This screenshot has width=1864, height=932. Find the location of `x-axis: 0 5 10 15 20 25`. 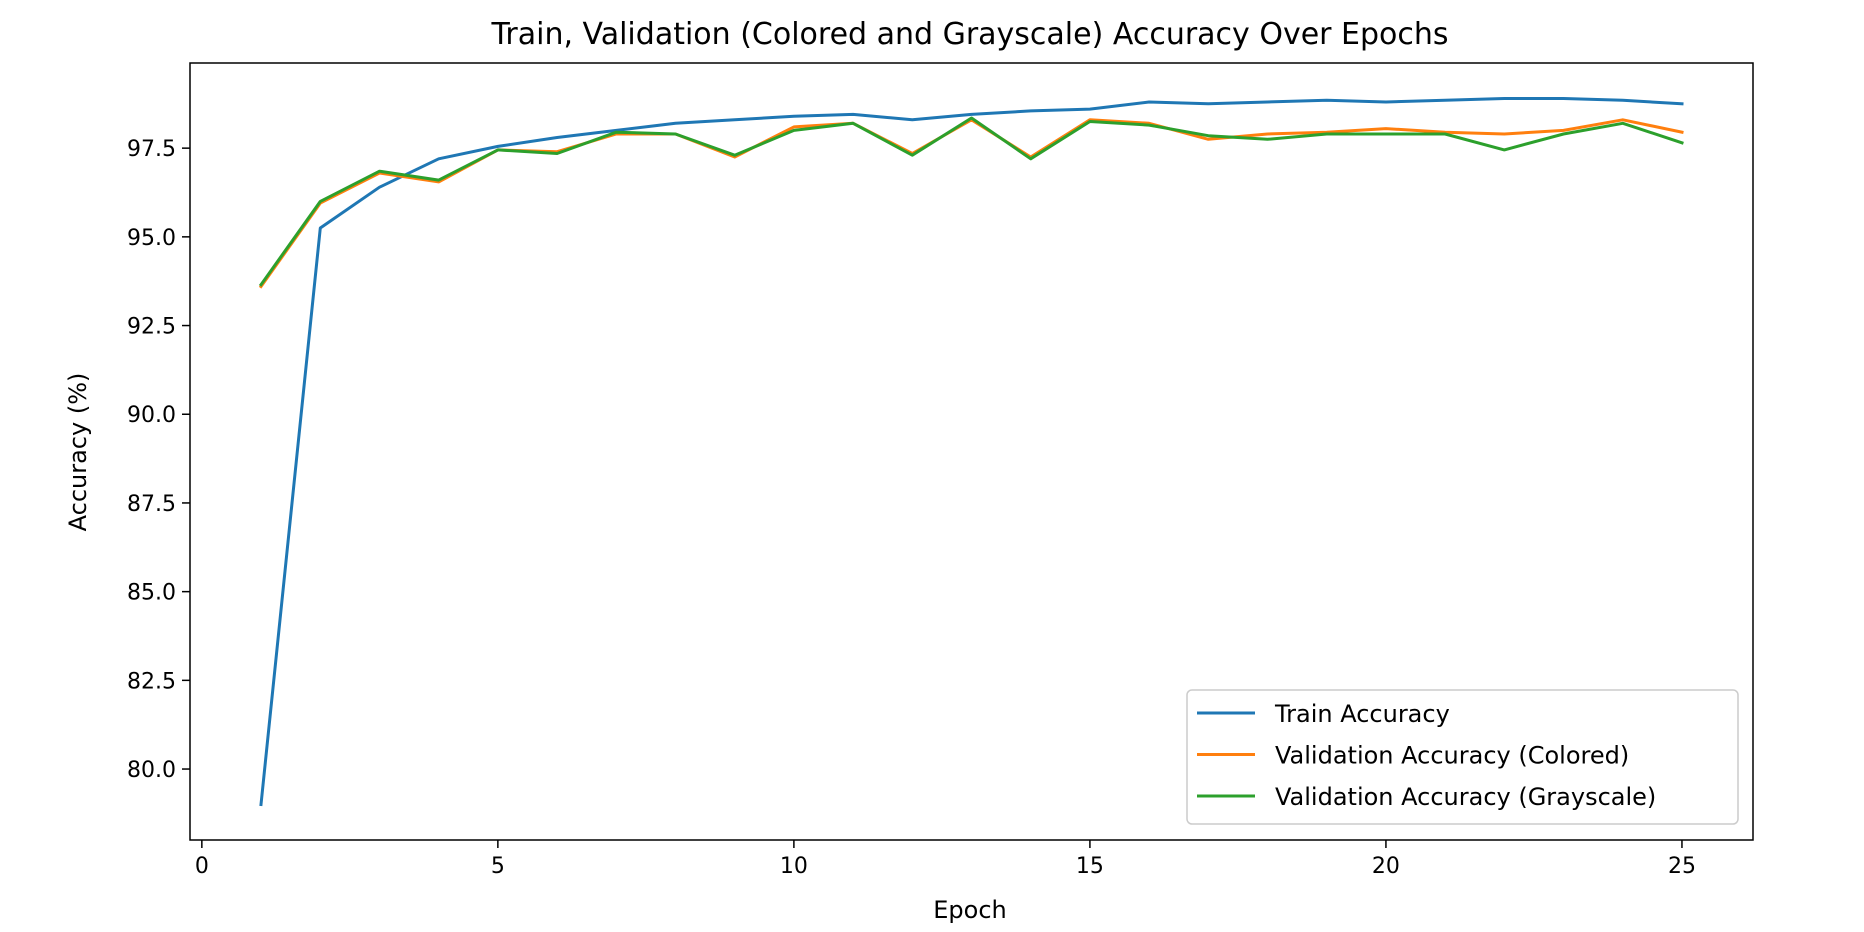

x-axis: 0 5 10 15 20 25 is located at coordinates (945, 859).